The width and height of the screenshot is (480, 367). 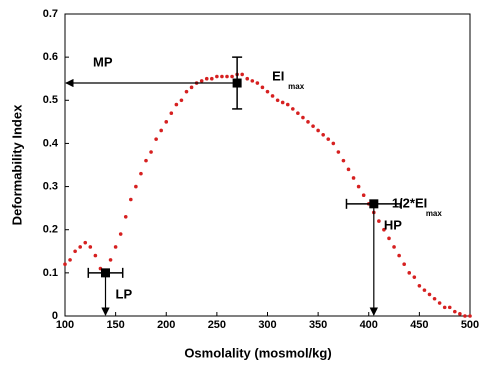 What do you see at coordinates (166, 325) in the screenshot?
I see `x-tick-label: 200` at bounding box center [166, 325].